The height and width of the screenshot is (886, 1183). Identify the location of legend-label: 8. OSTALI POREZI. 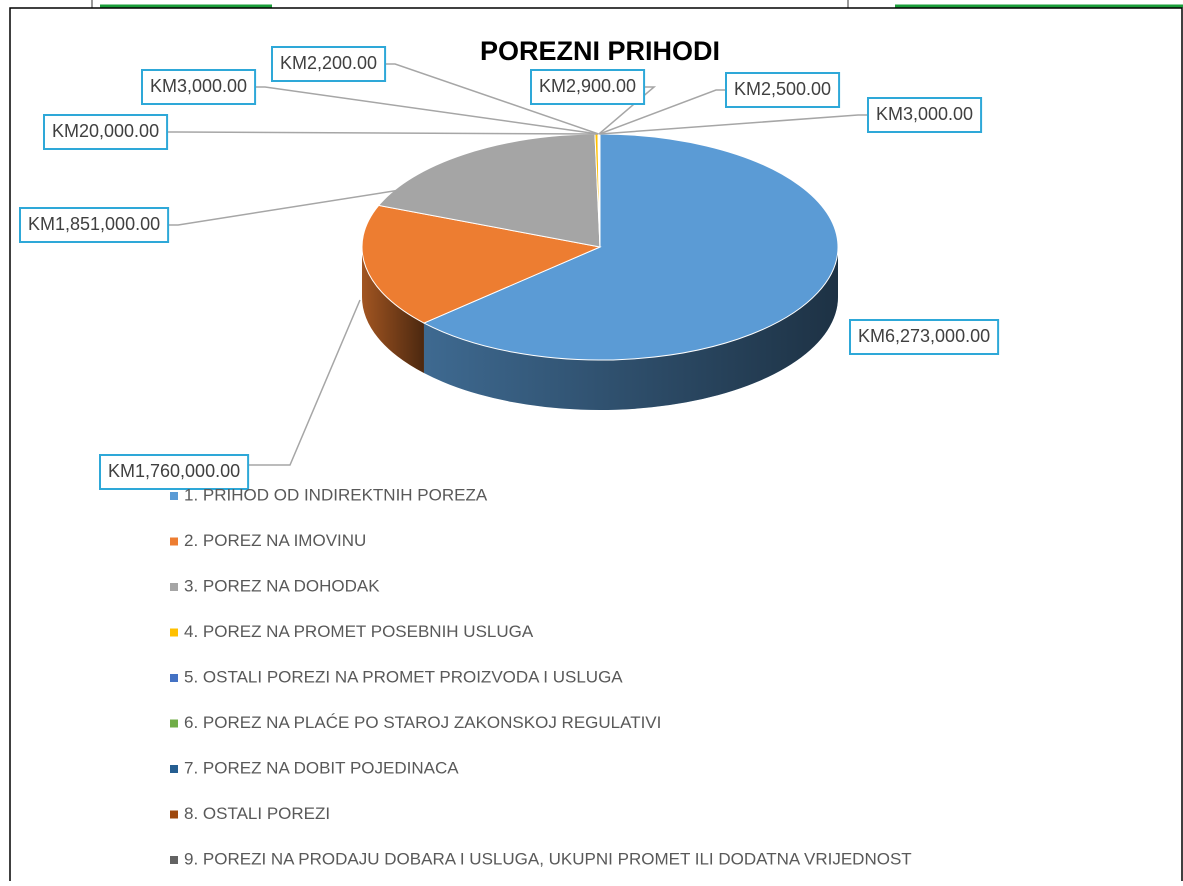
(257, 813).